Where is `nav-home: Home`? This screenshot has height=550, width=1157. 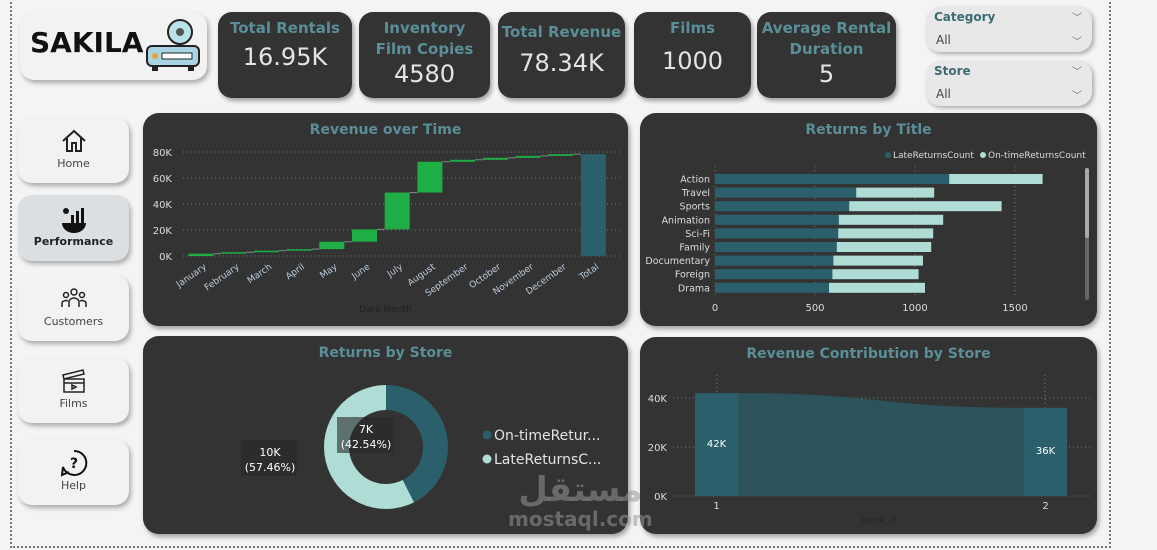 nav-home: Home is located at coordinates (73, 150).